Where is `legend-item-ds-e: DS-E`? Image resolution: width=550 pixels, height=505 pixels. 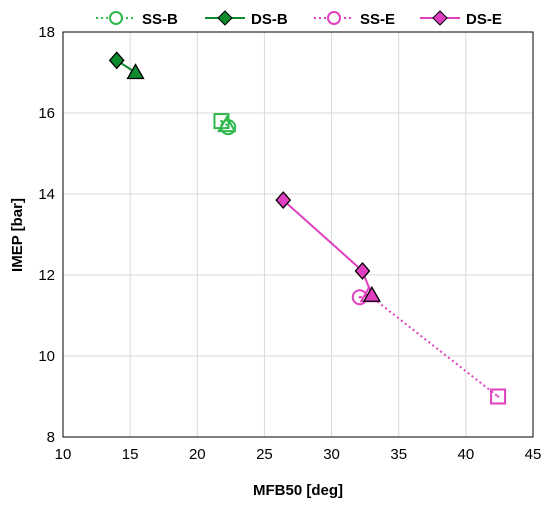
legend-item-ds-e: DS-E is located at coordinates (461, 19).